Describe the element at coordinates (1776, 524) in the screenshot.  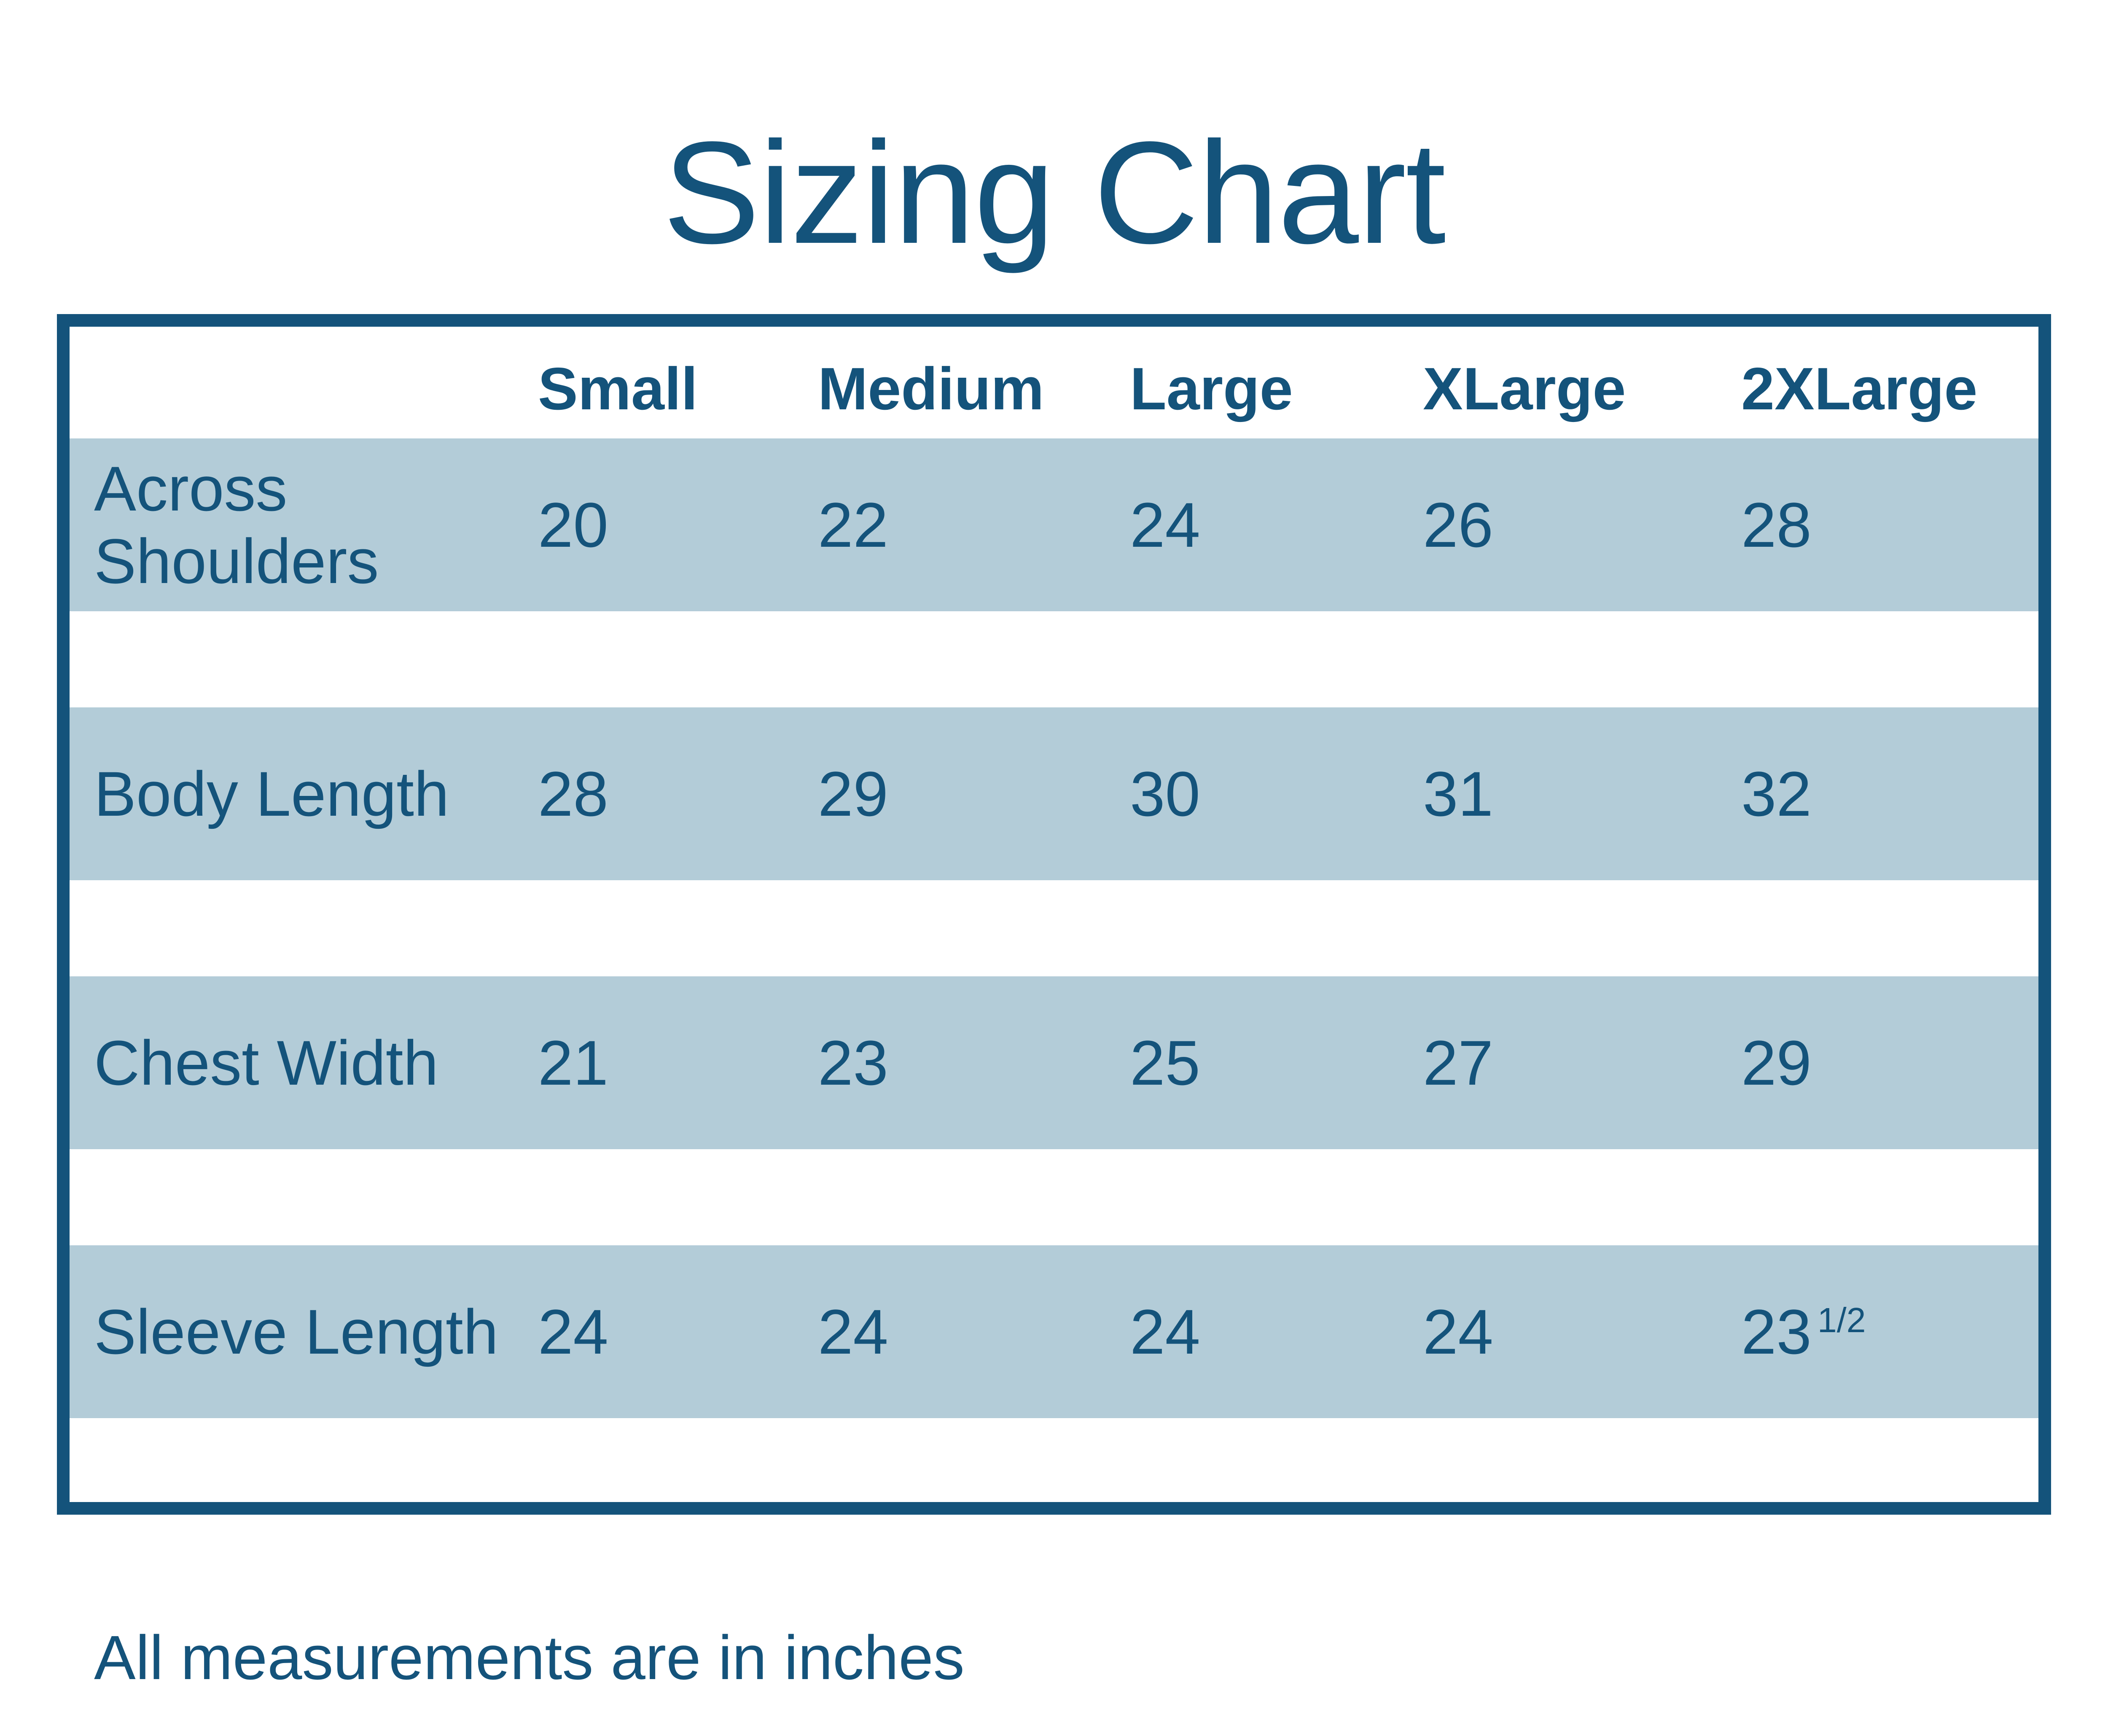
I see `value-cell-across-shoulders-2xlarge: 28` at that location.